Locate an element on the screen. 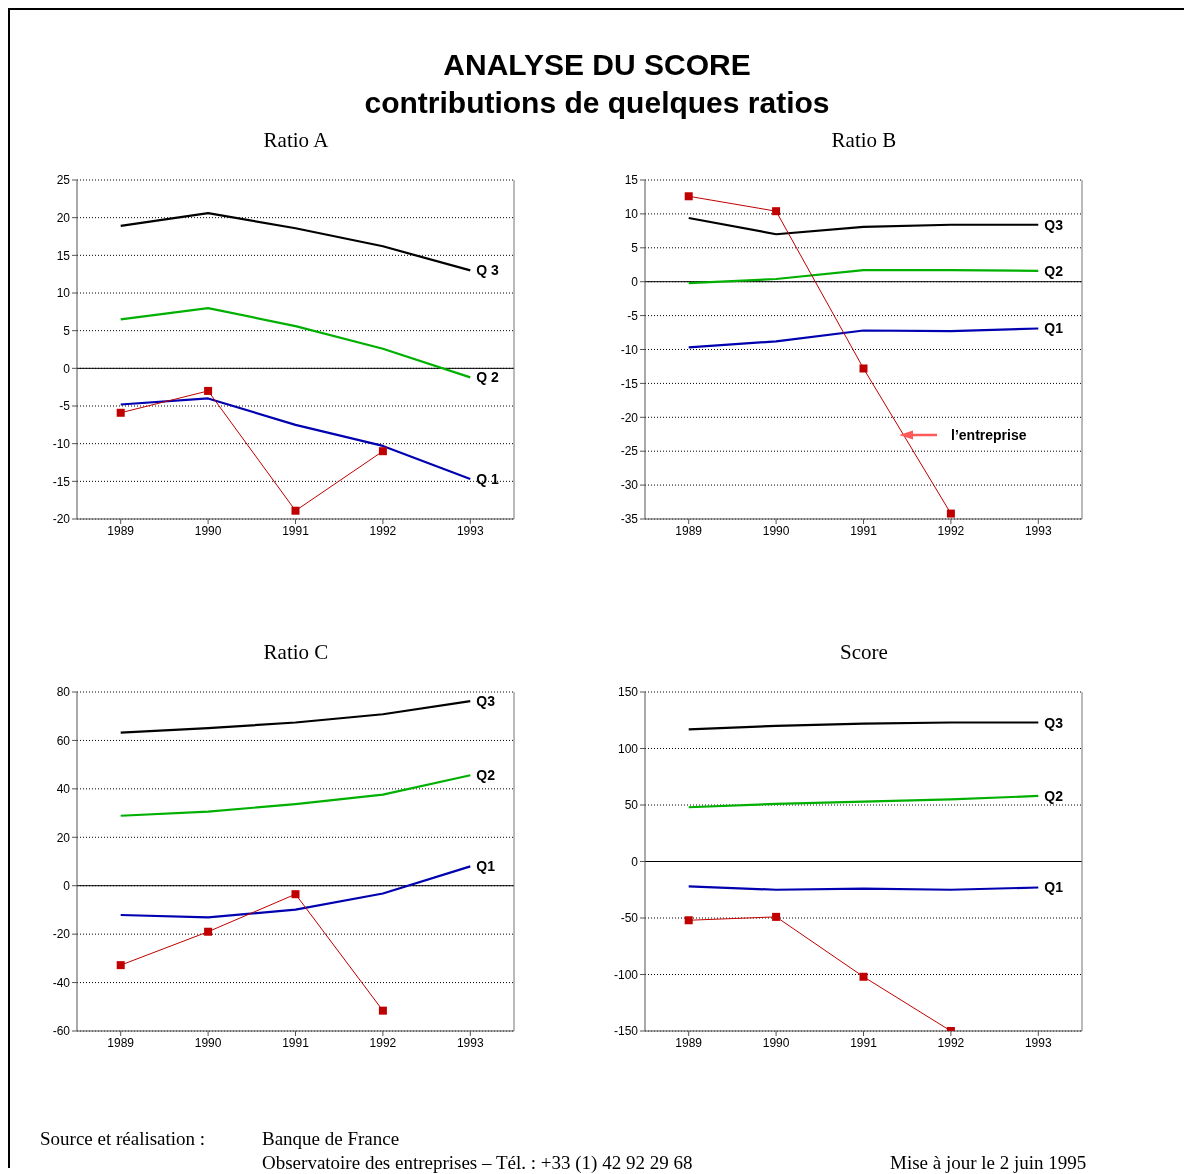 The image size is (1184, 1174). source-note: Source et réalisation : is located at coordinates (123, 1139).